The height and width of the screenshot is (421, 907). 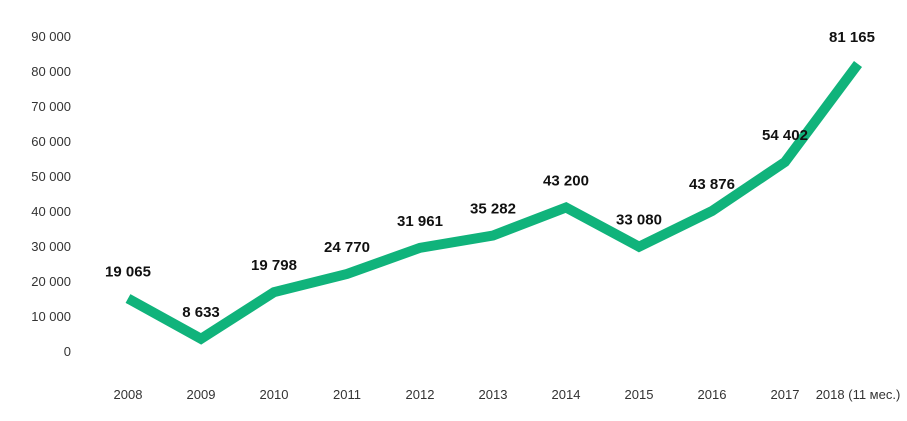 What do you see at coordinates (420, 221) in the screenshot?
I see `data-label: 31 961` at bounding box center [420, 221].